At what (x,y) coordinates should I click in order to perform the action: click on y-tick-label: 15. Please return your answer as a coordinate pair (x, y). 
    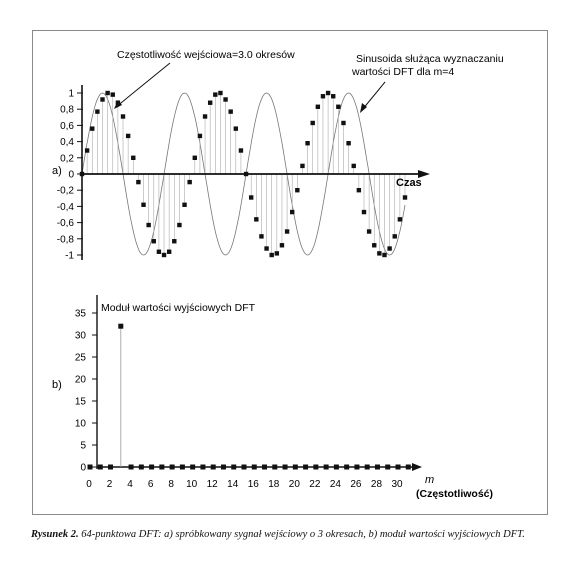
    Looking at the image, I should click on (81, 402).